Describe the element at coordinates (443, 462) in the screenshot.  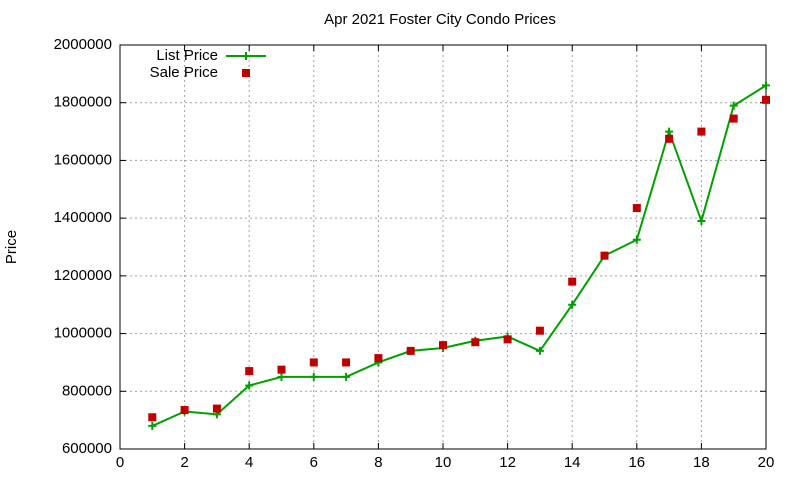
I see `x-tick-label: 10` at that location.